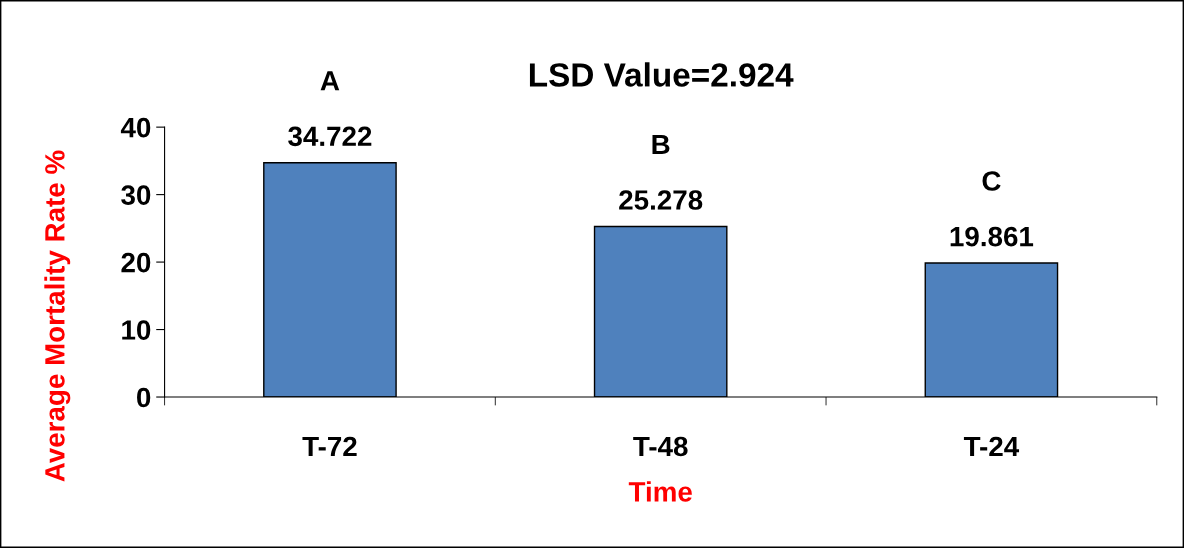  Describe the element at coordinates (991, 181) in the screenshot. I see `annotation: C` at that location.